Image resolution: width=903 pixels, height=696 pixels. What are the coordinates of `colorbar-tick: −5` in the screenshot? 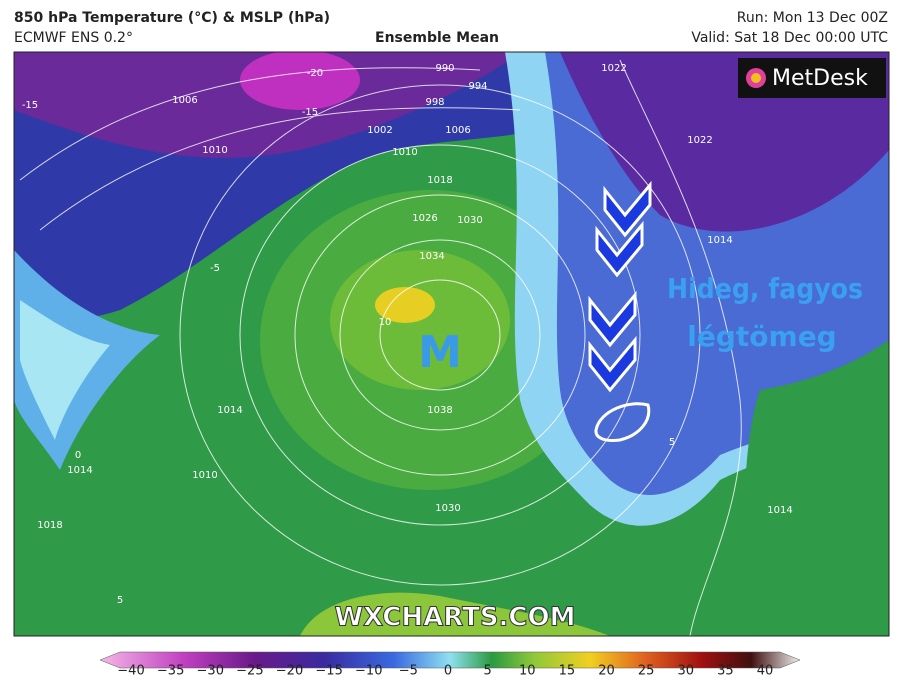 It's located at (408, 671).